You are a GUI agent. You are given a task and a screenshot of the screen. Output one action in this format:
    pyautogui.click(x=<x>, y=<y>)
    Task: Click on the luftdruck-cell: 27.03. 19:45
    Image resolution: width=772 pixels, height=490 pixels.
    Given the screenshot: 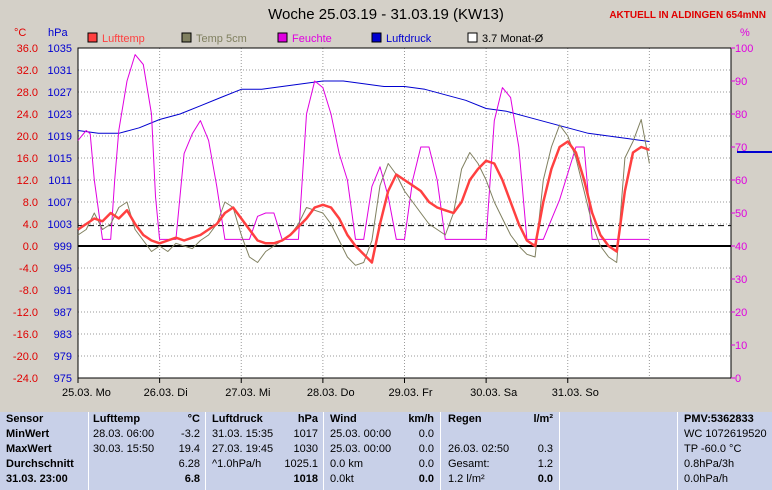 What is the action you would take?
    pyautogui.click(x=243, y=449)
    